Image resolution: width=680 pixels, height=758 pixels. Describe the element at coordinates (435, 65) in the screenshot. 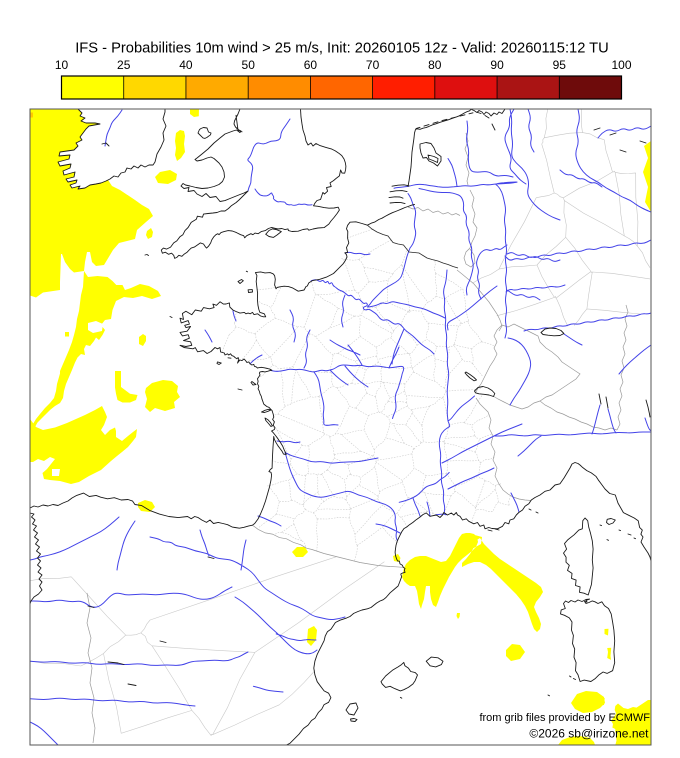

I see `svg-text: 80` at that location.